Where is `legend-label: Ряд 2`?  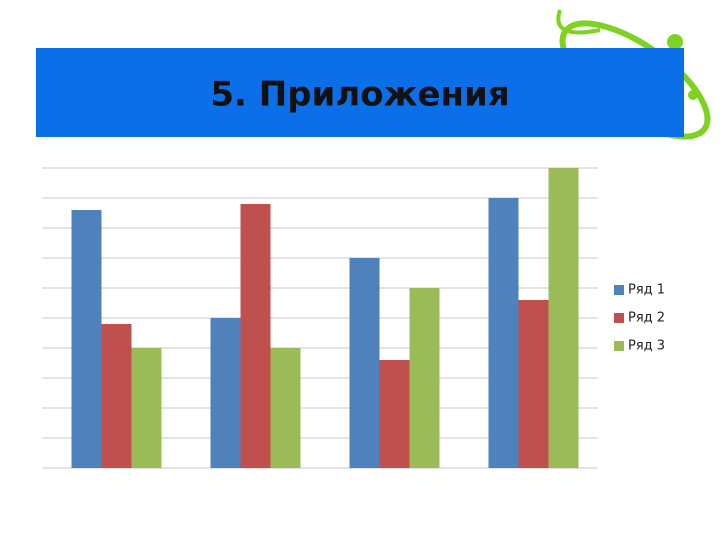 legend-label: Ряд 2 is located at coordinates (646, 318).